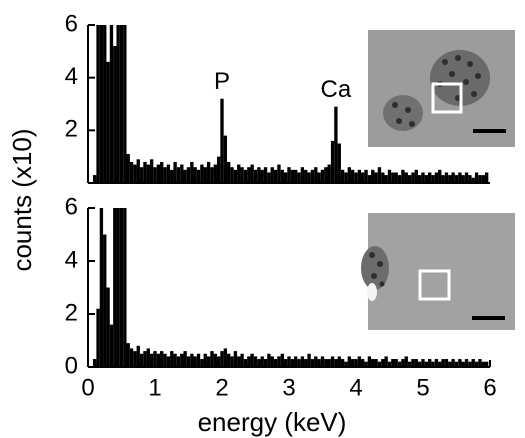  Describe the element at coordinates (336, 89) in the screenshot. I see `annotation: Ca` at that location.